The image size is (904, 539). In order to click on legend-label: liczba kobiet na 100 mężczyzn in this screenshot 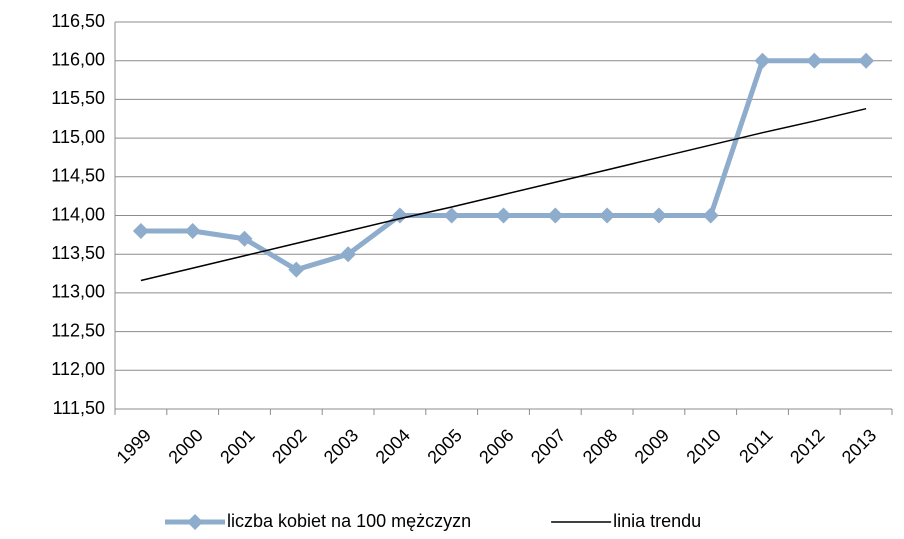, I will do `click(349, 521)`.